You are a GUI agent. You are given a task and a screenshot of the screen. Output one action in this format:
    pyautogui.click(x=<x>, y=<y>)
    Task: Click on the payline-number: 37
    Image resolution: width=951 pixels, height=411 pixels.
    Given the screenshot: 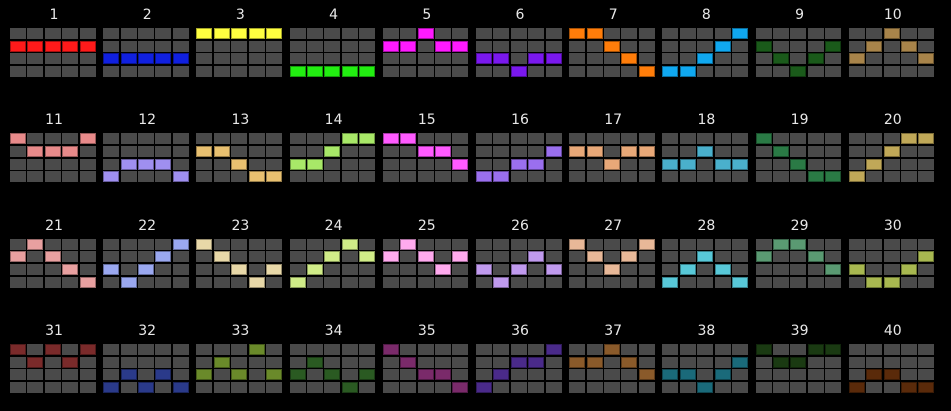 What is the action you would take?
    pyautogui.click(x=613, y=330)
    